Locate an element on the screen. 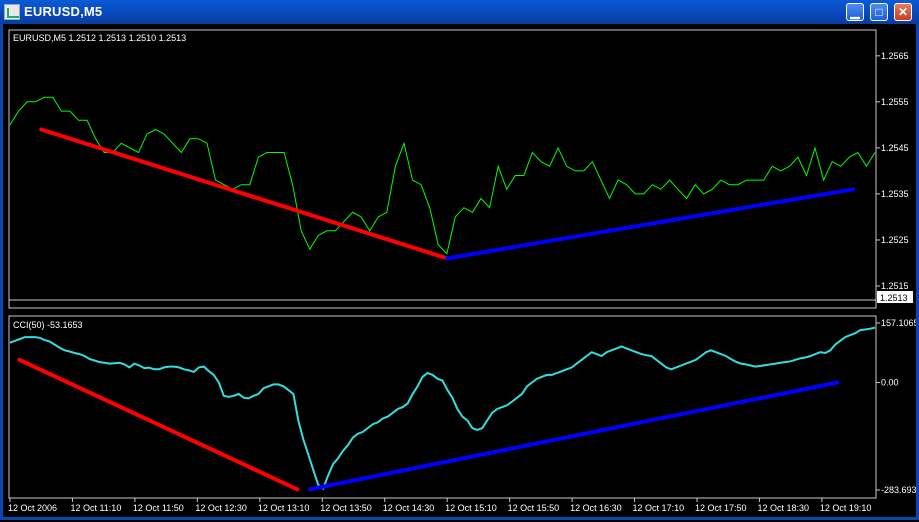 This screenshot has width=919, height=522. price-tick-label: 1.2565 is located at coordinates (895, 56).